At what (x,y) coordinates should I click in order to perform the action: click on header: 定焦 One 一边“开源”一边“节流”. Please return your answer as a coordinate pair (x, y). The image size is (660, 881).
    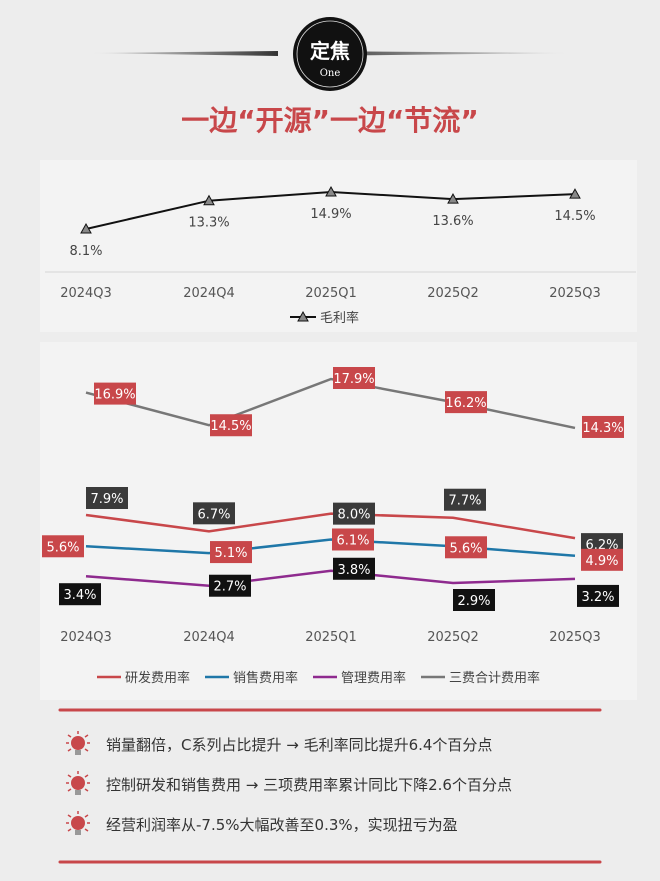
    Looking at the image, I should click on (330, 77).